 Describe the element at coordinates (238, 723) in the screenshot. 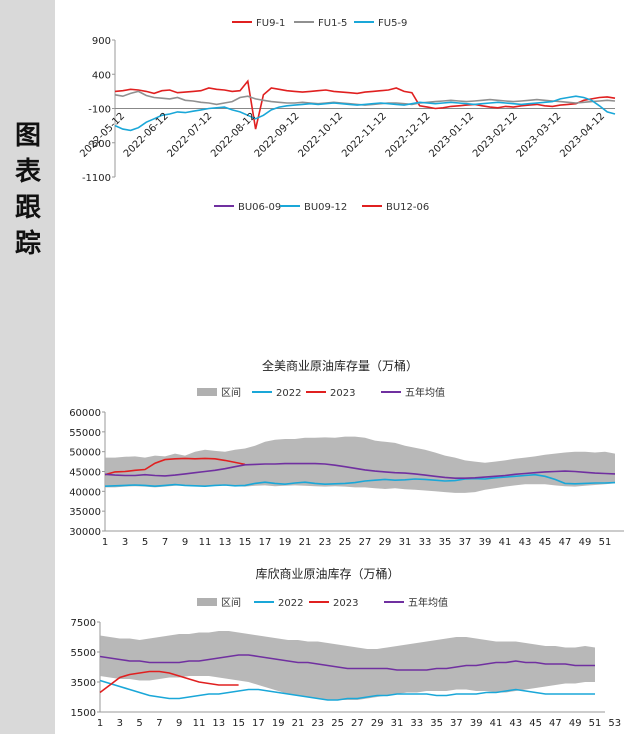

I see `x-tick-label: 15` at that location.